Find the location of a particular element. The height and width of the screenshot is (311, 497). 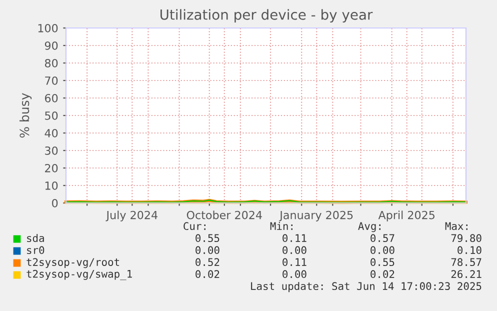

y-tick-label: 0 is located at coordinates (55, 203).